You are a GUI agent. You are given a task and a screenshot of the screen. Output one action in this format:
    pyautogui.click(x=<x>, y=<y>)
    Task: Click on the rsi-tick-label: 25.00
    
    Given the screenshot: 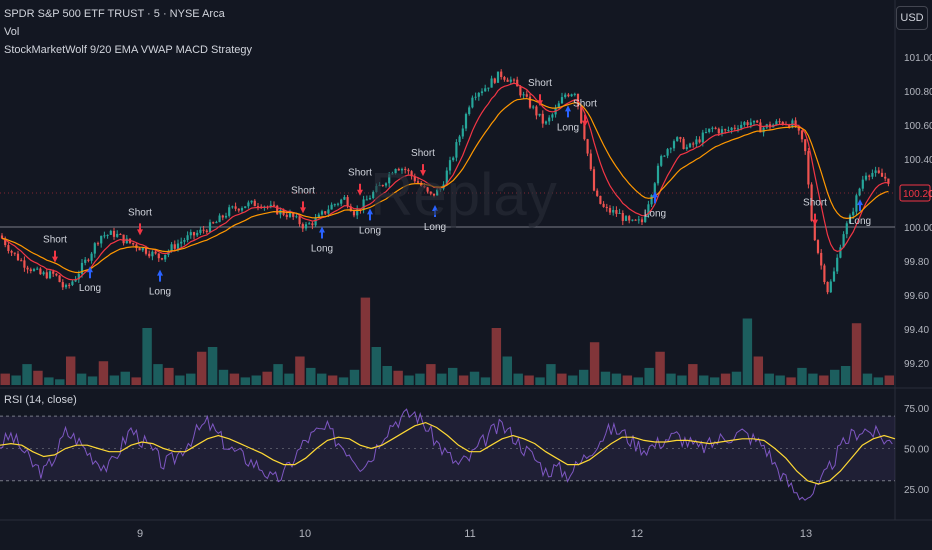 What is the action you would take?
    pyautogui.click(x=916, y=490)
    